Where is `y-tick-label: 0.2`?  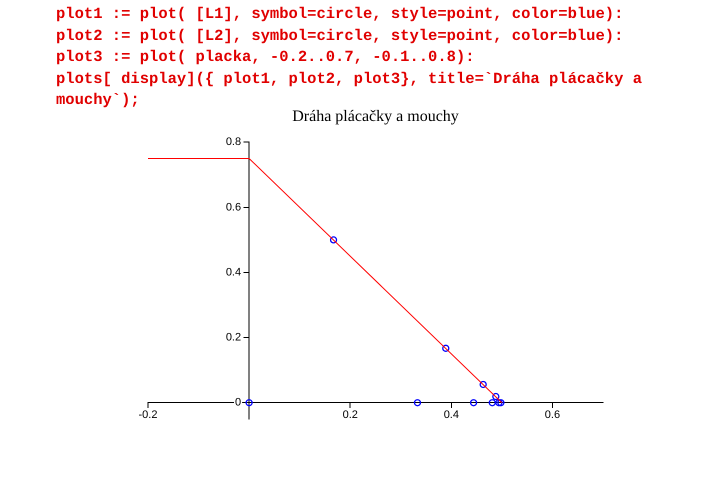
y-tick-label: 0.2 is located at coordinates (234, 338).